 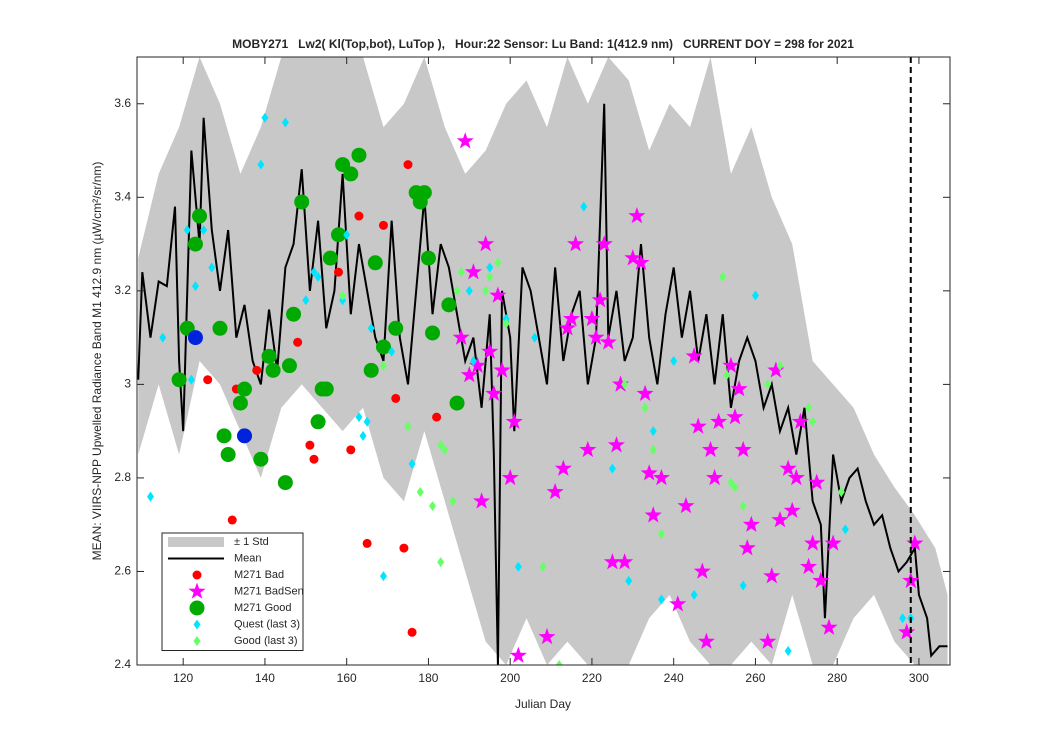 I want to click on y-tick-label: 3, so click(x=127, y=384).